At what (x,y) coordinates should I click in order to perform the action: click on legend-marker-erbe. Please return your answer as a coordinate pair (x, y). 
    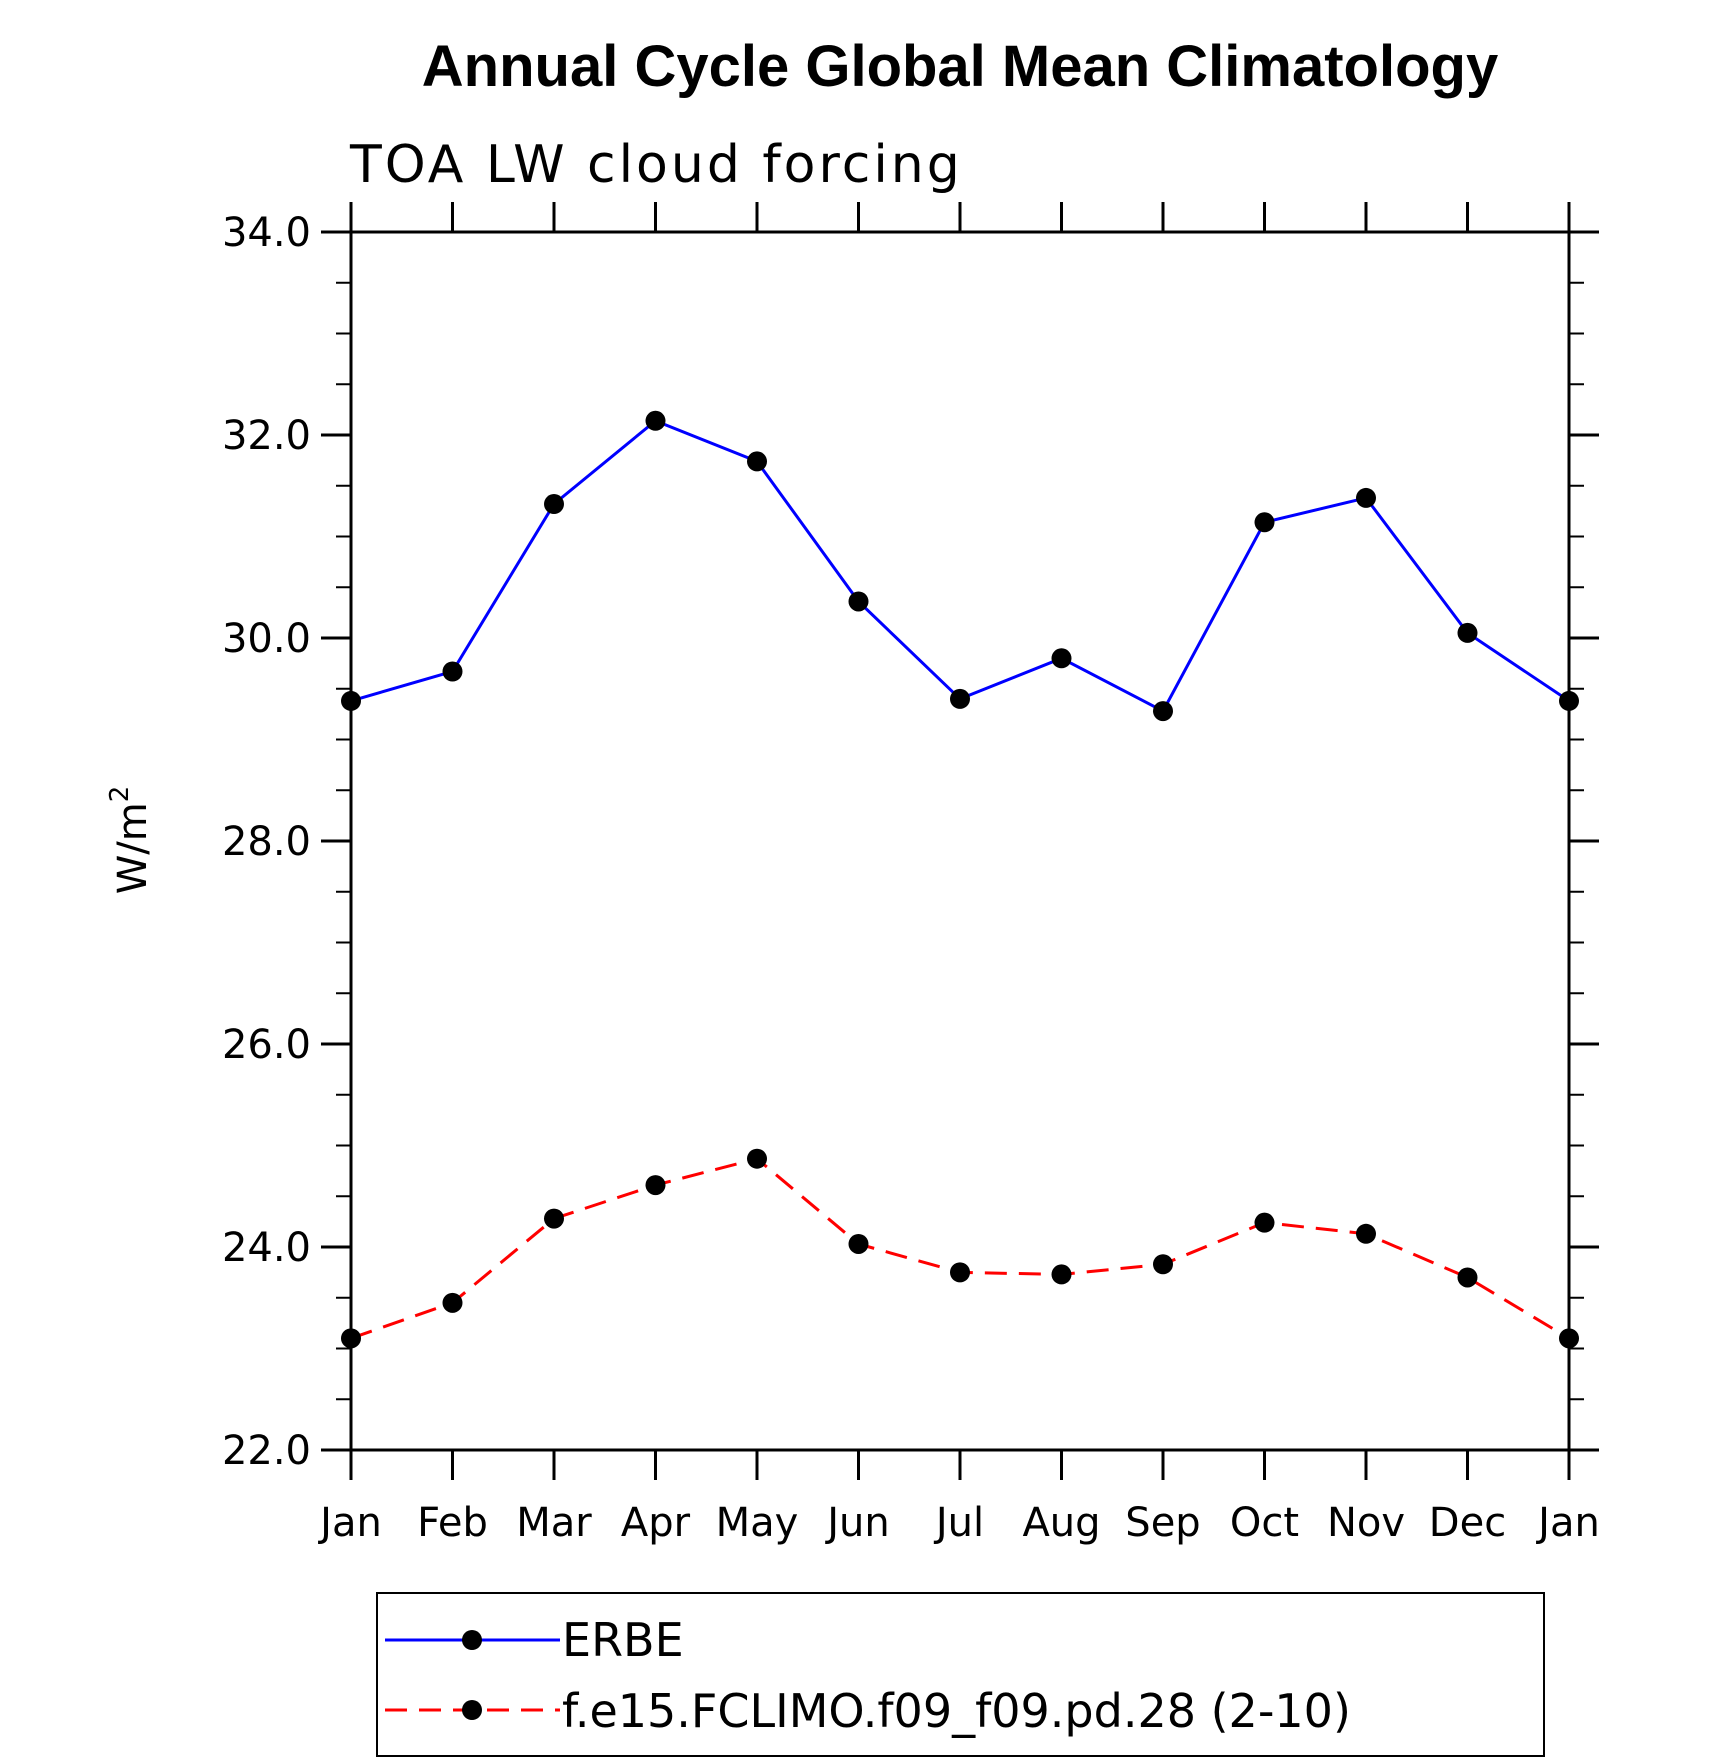
    Looking at the image, I should click on (472, 1640).